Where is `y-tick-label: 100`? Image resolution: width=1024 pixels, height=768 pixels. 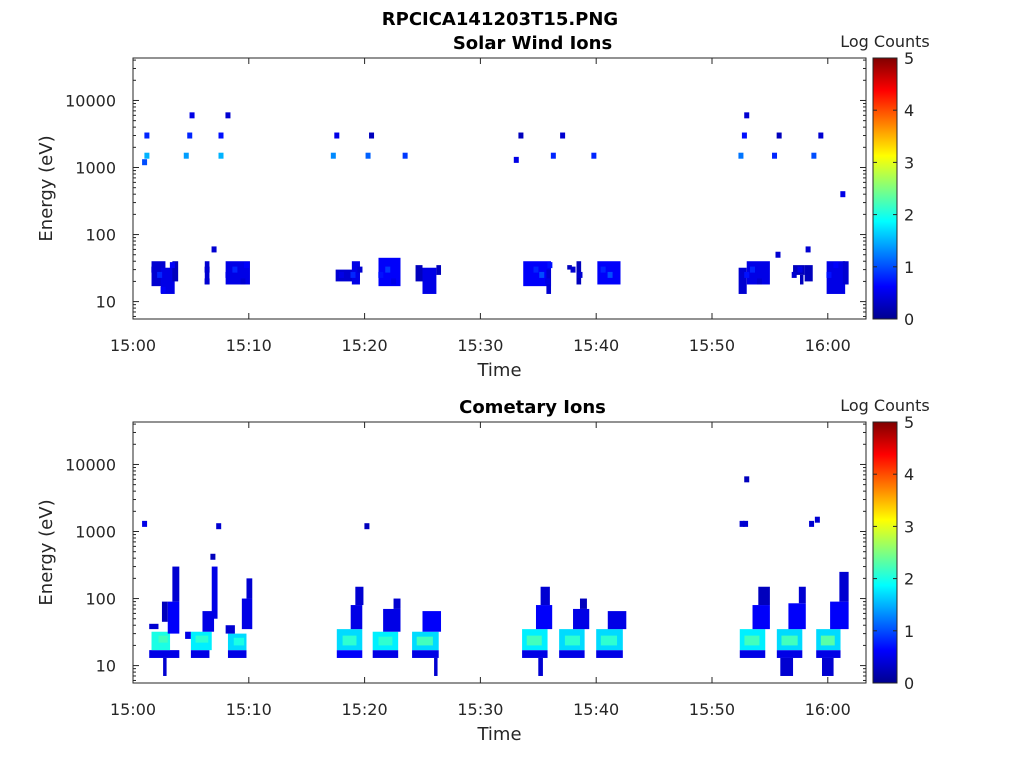 y-tick-label: 100 is located at coordinates (100, 235).